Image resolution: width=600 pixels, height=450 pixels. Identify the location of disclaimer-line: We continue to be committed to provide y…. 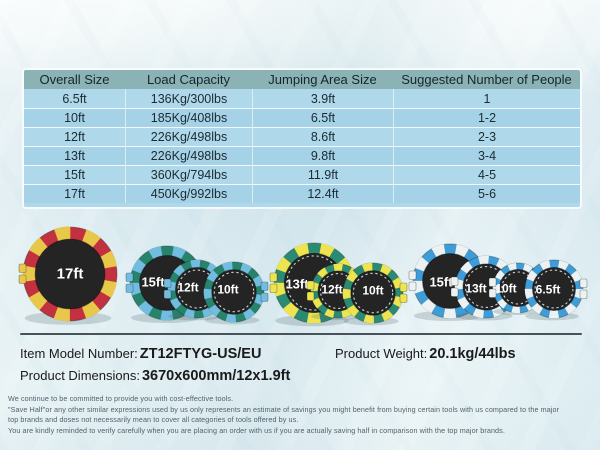
(121, 398).